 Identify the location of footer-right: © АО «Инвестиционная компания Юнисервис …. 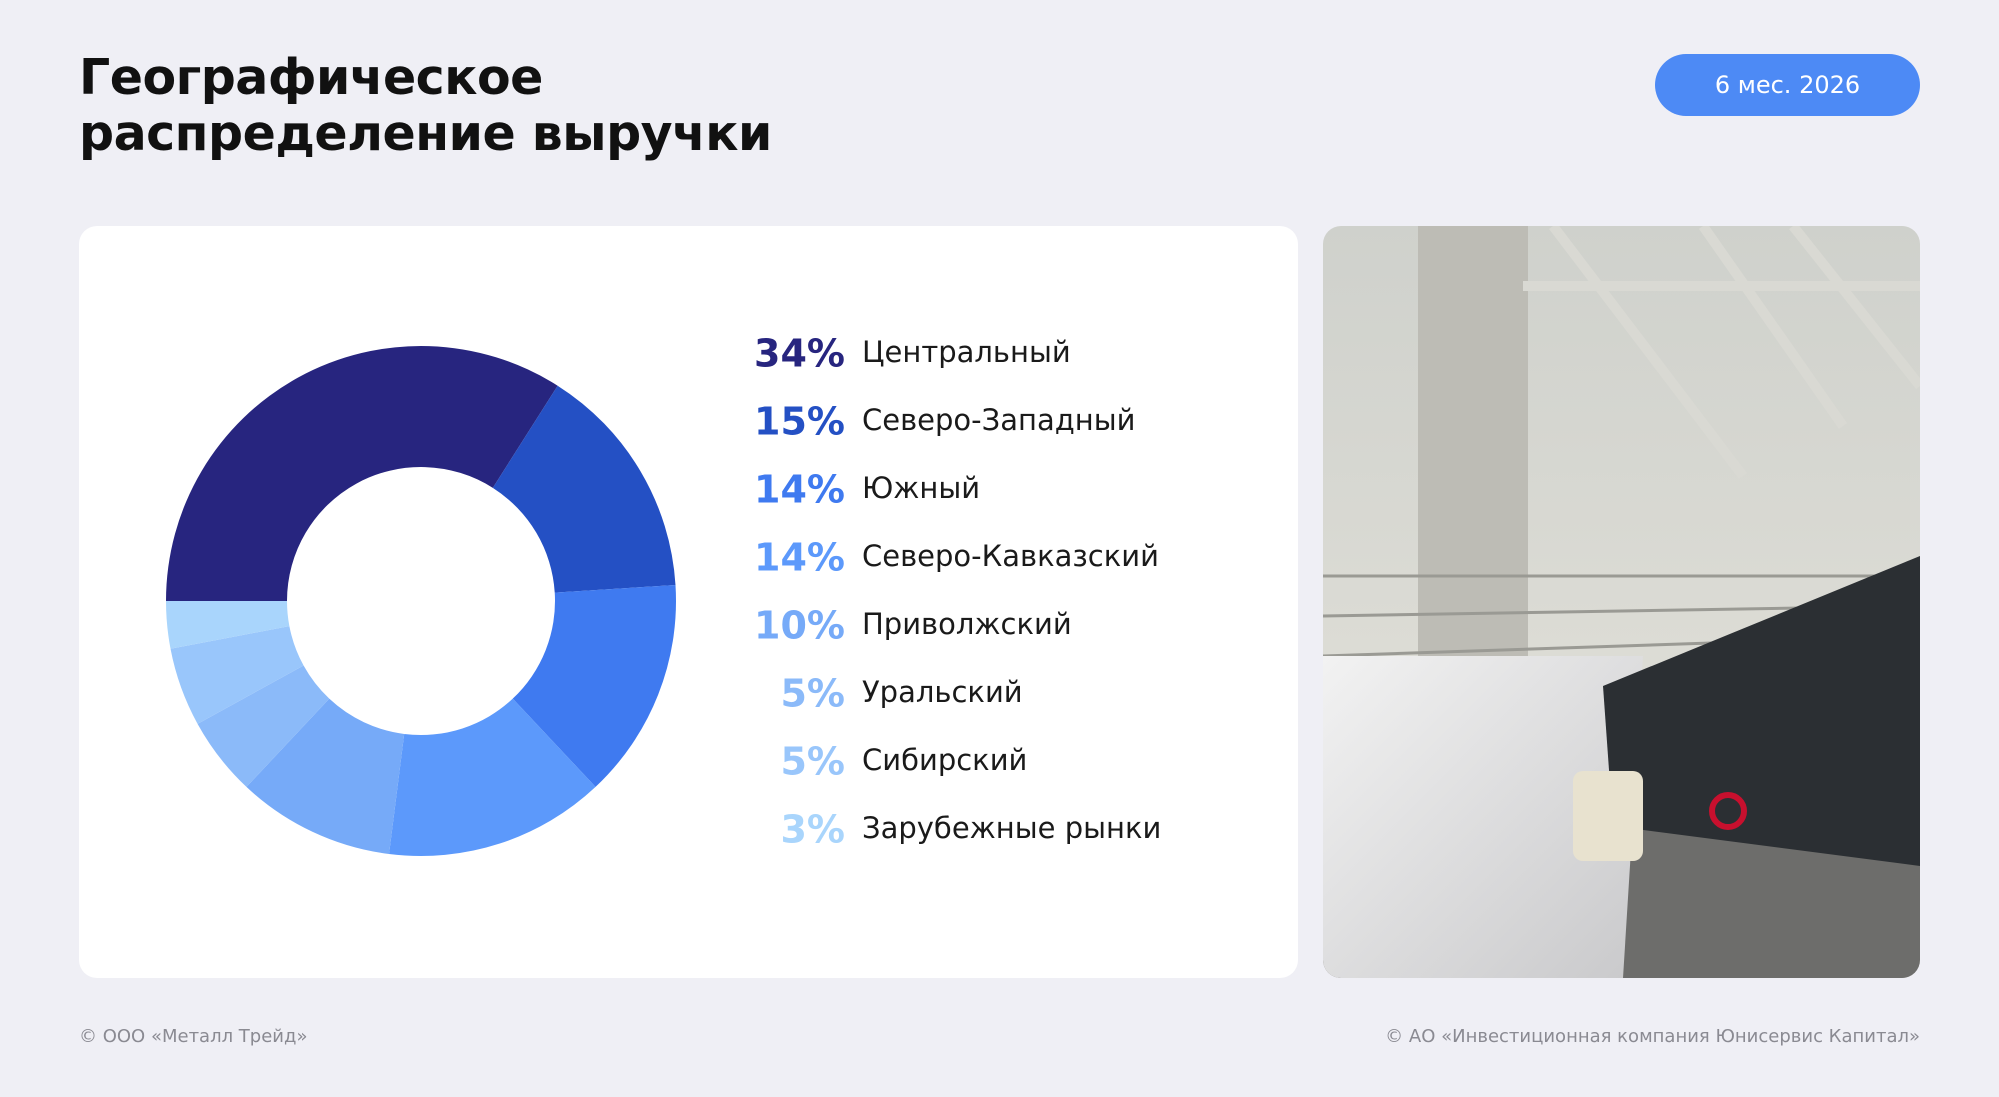
(1652, 1036).